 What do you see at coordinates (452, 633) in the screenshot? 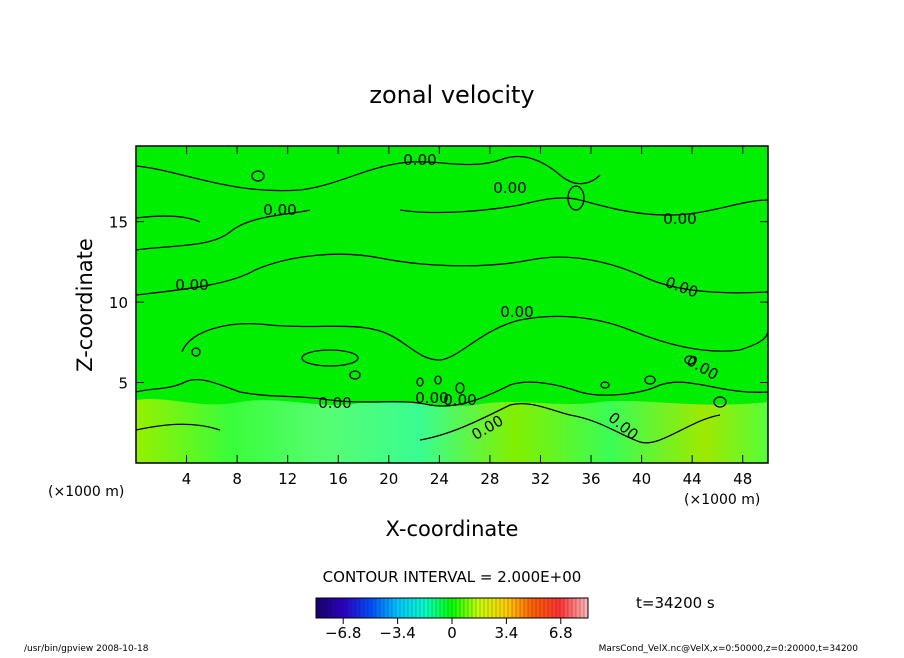
I see `colorbar-tick-label: 0` at bounding box center [452, 633].